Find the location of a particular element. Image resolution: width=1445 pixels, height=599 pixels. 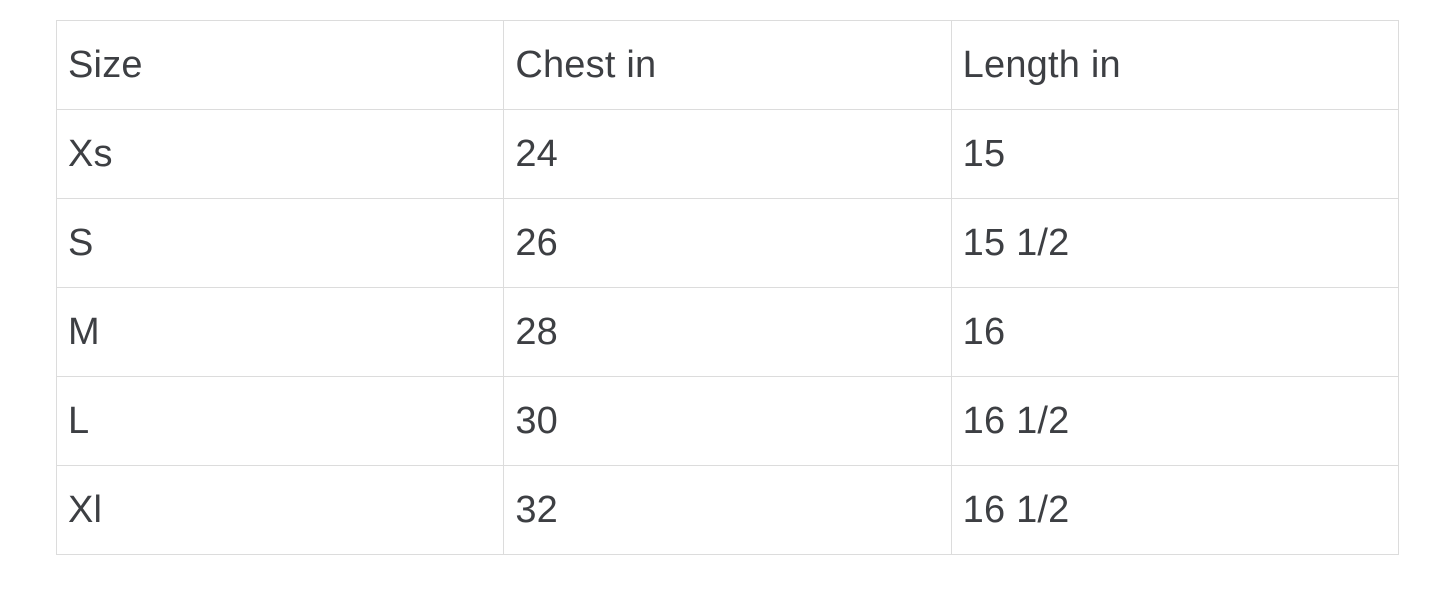

cell-chest: 32 is located at coordinates (727, 510).